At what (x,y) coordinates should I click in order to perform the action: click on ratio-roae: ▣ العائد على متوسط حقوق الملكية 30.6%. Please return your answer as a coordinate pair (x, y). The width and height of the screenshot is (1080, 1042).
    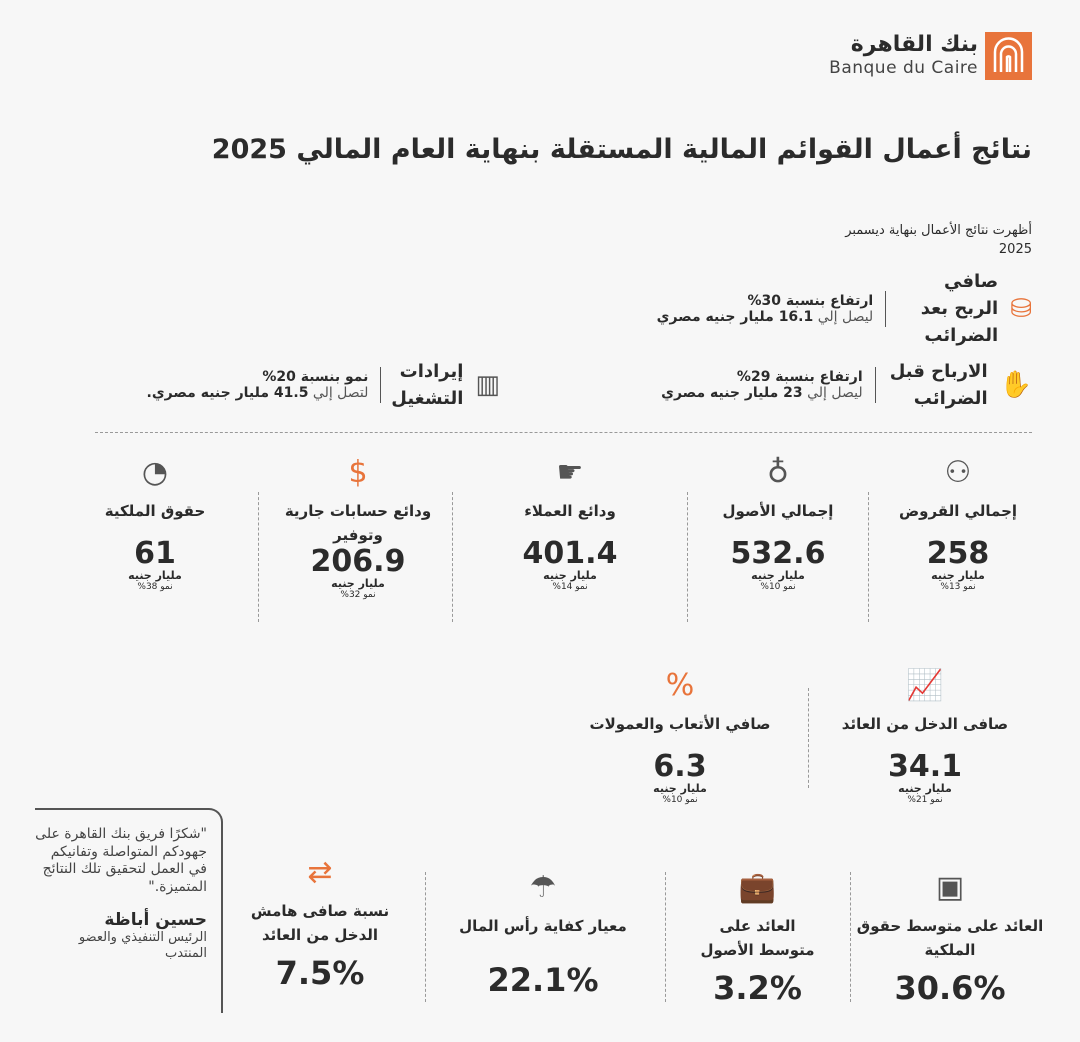
    Looking at the image, I should click on (950, 937).